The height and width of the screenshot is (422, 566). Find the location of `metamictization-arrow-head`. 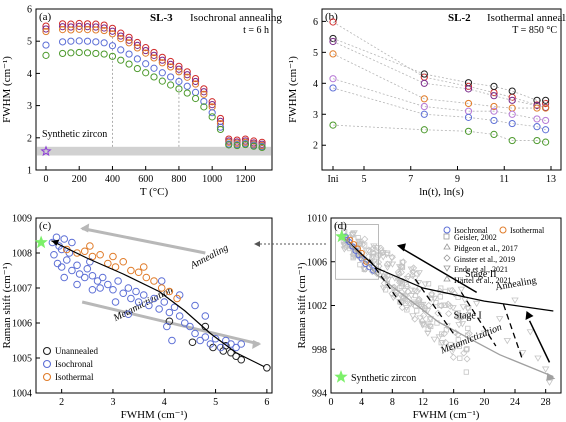

metamictization-arrow-head is located at coordinates (551, 376).